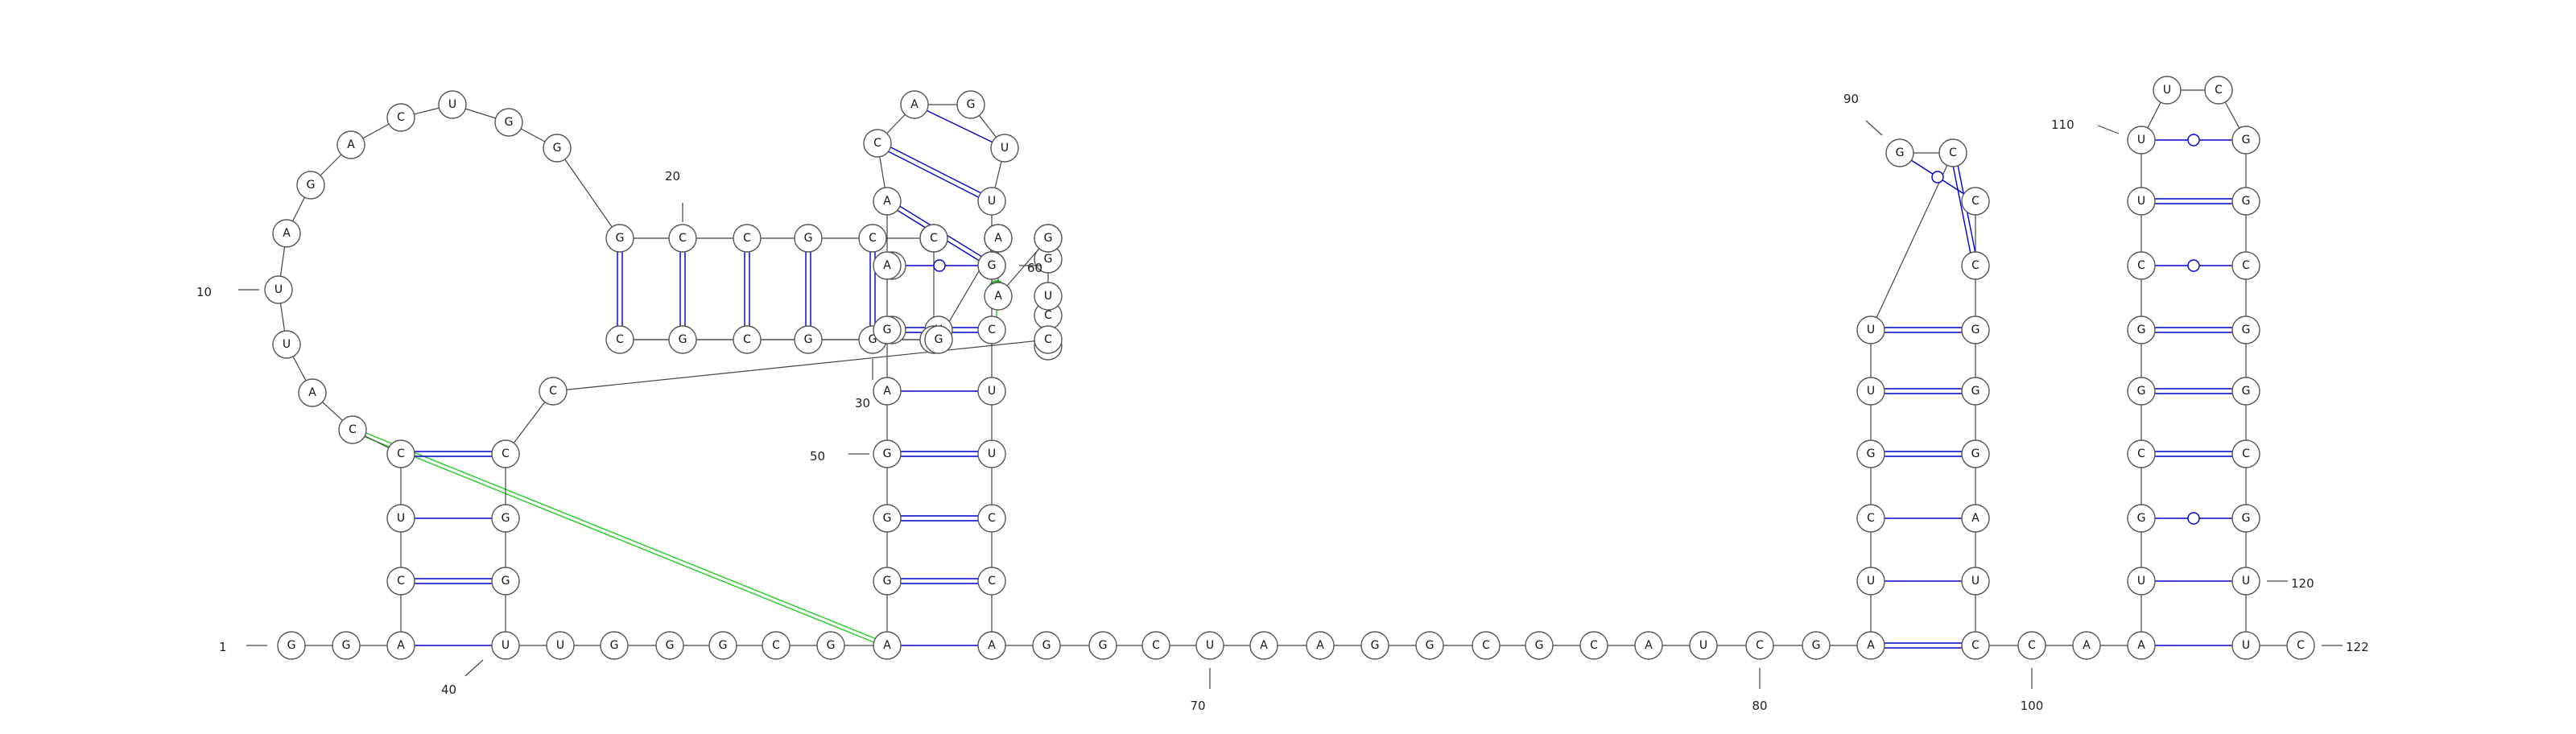  I want to click on position-number-label: 40, so click(448, 689).